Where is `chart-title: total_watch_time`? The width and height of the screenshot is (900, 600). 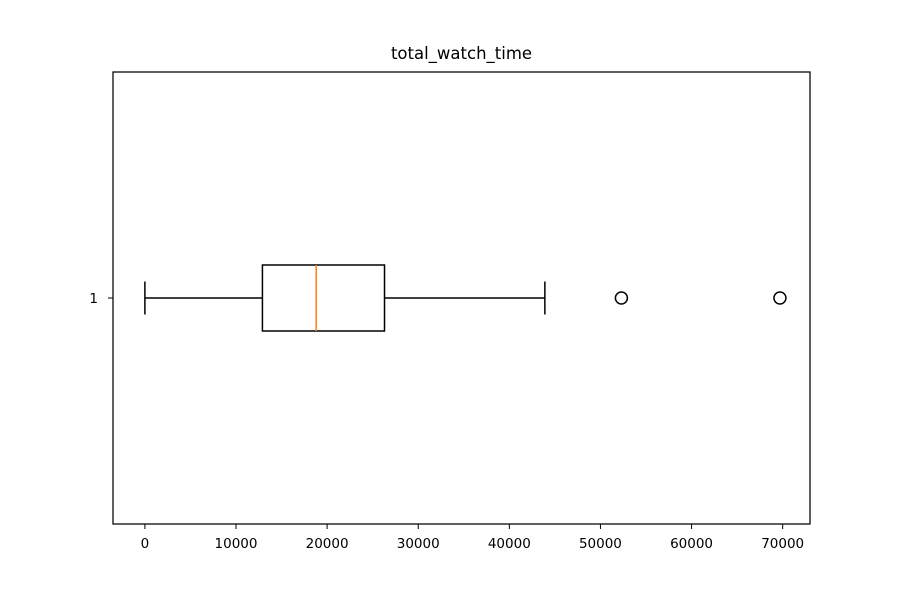
chart-title: total_watch_time is located at coordinates (461, 54).